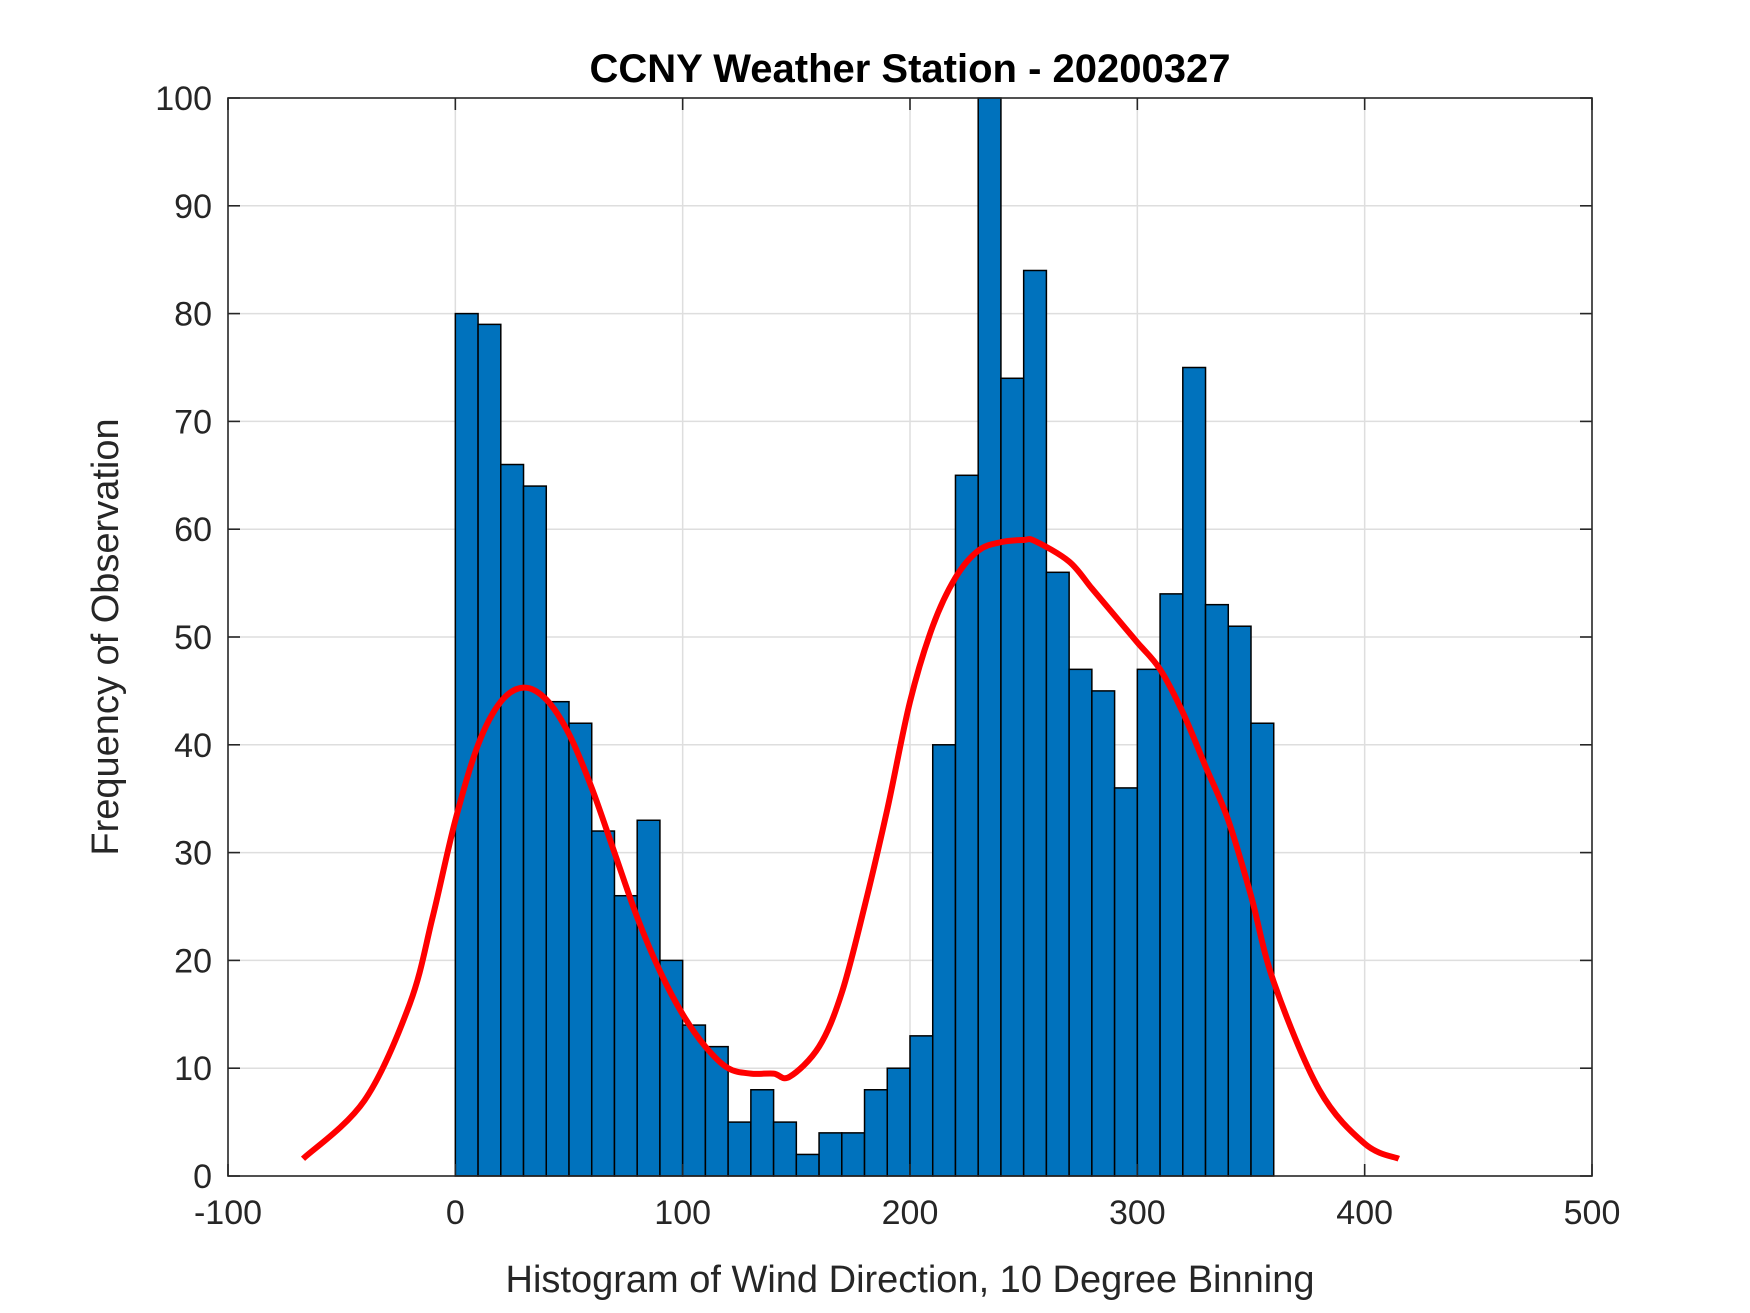  What do you see at coordinates (106, 636) in the screenshot?
I see `y-axis-label: Frequency of Observation` at bounding box center [106, 636].